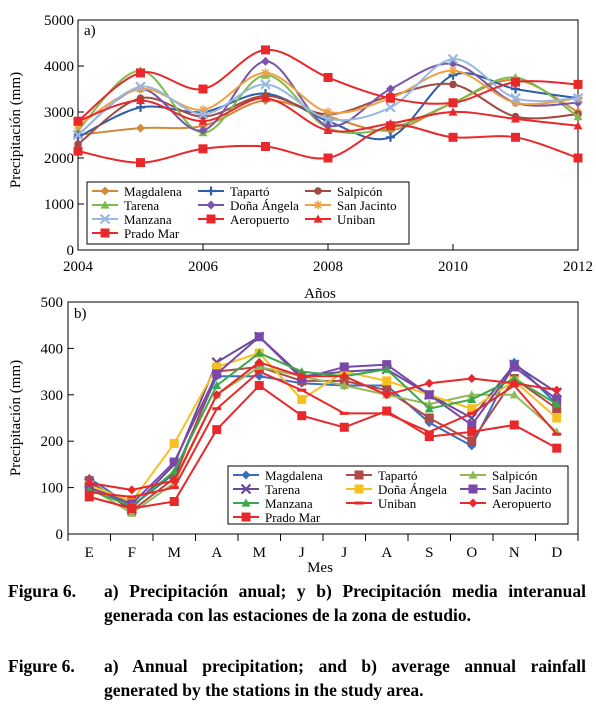  I want to click on x-tick-label: 2008, so click(328, 267).